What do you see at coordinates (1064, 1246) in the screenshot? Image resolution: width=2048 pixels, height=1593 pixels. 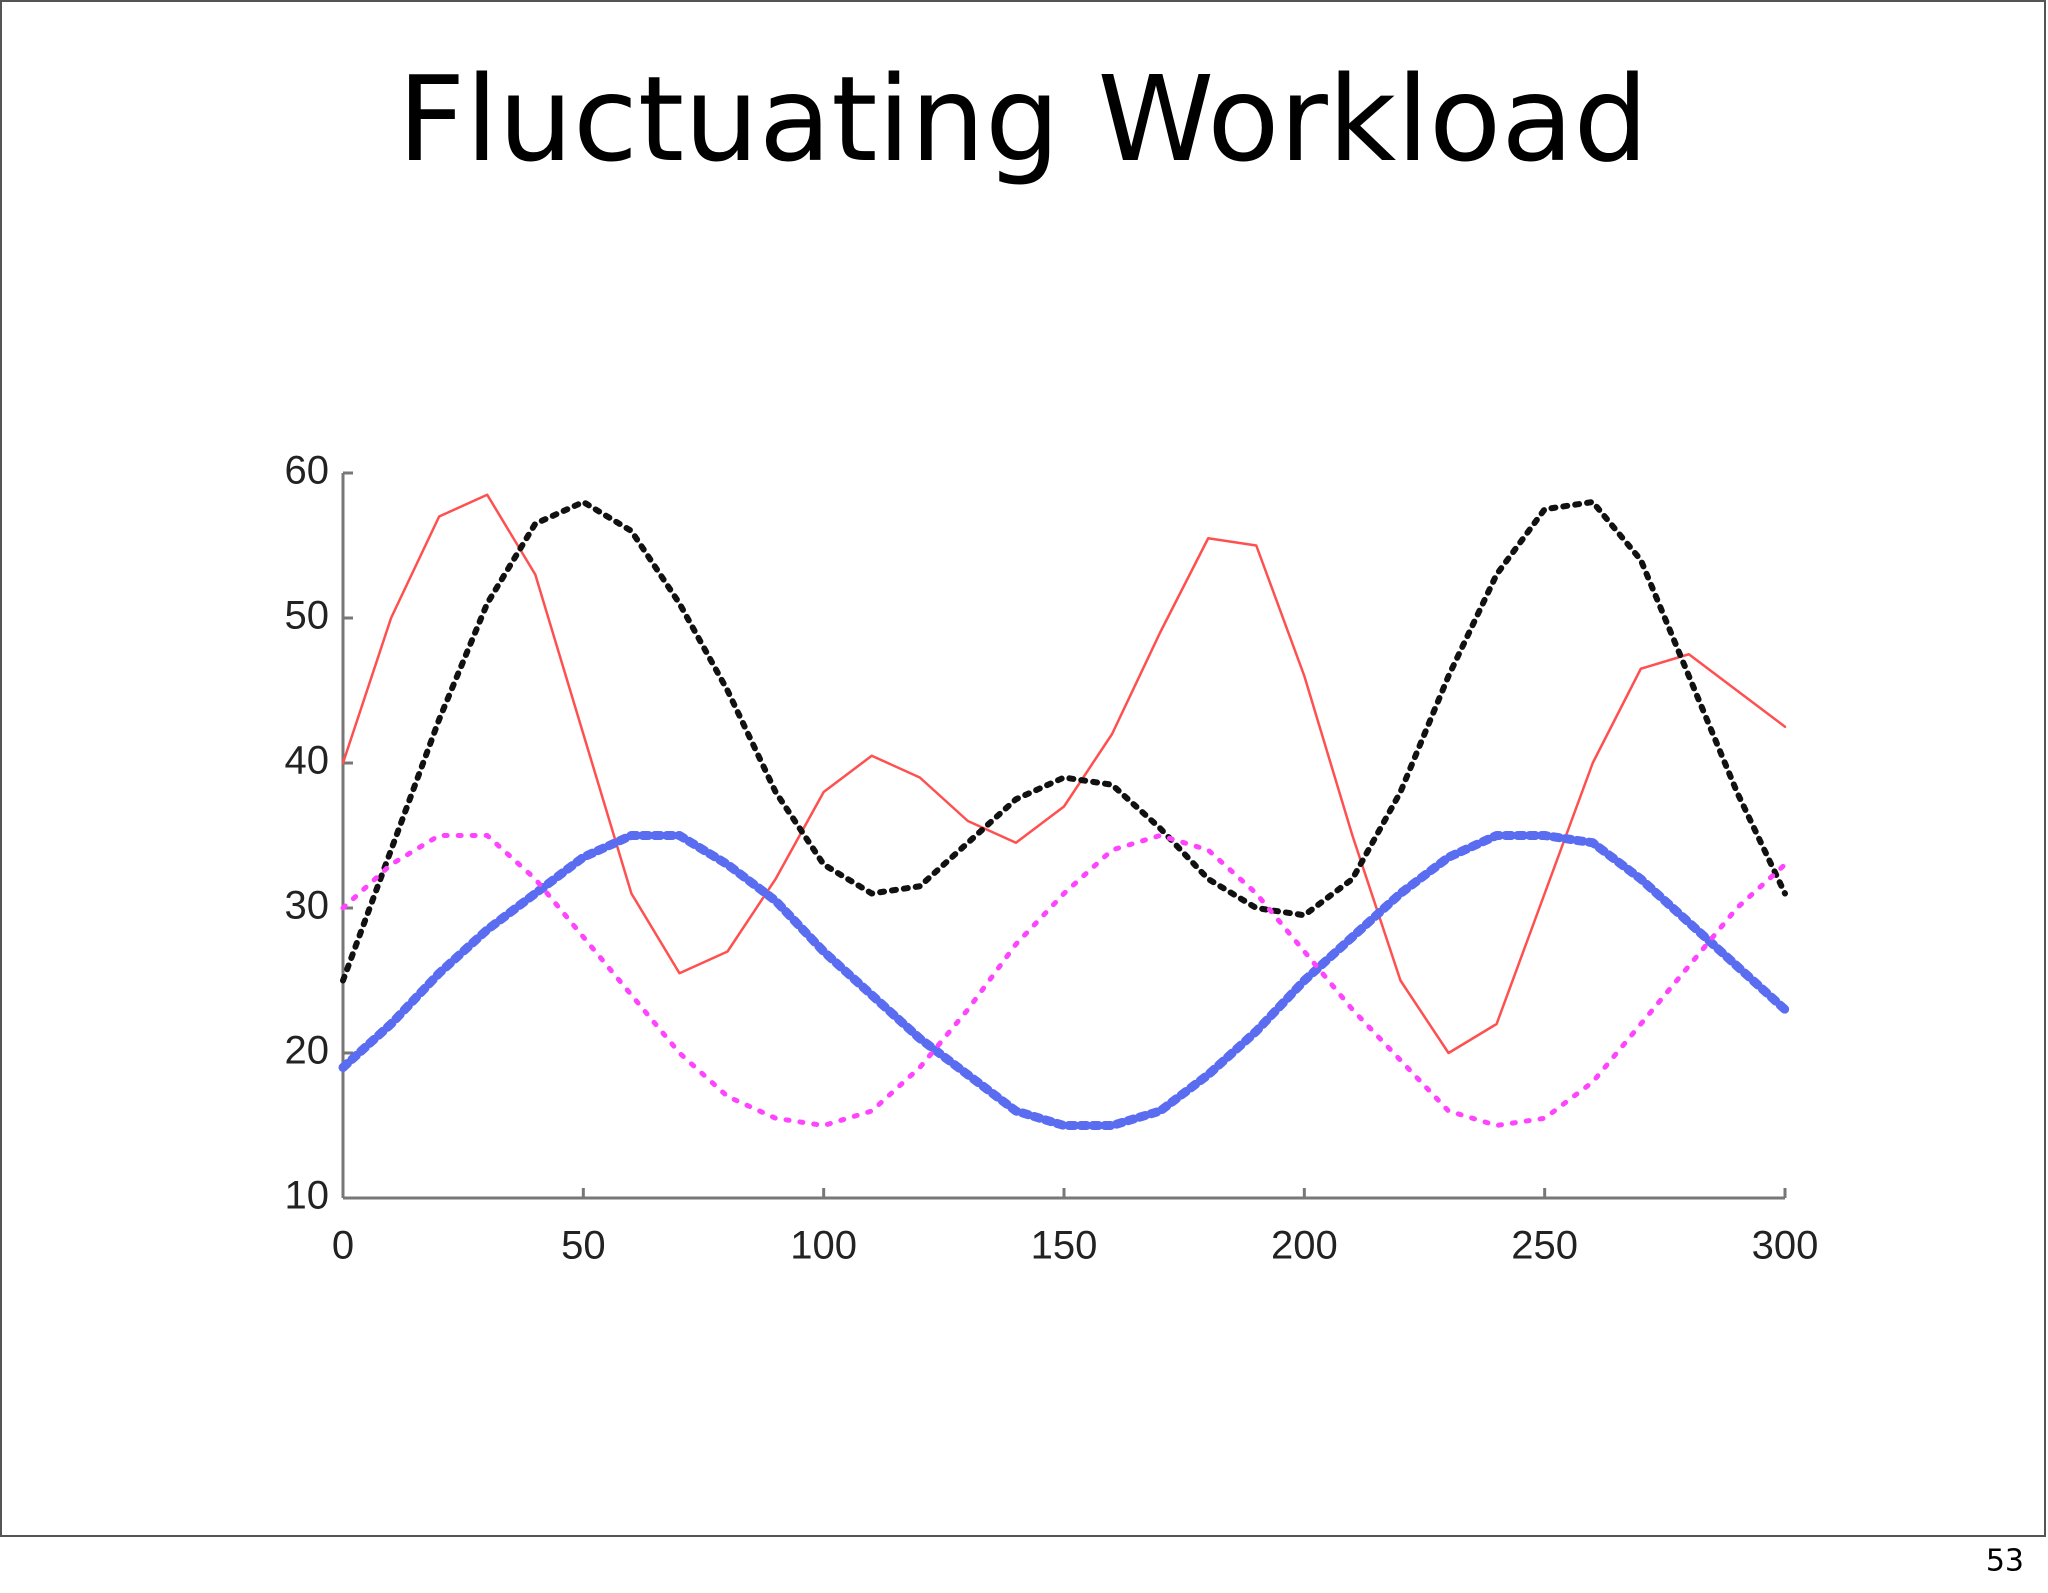 I see `x-tick-label: 150` at bounding box center [1064, 1246].